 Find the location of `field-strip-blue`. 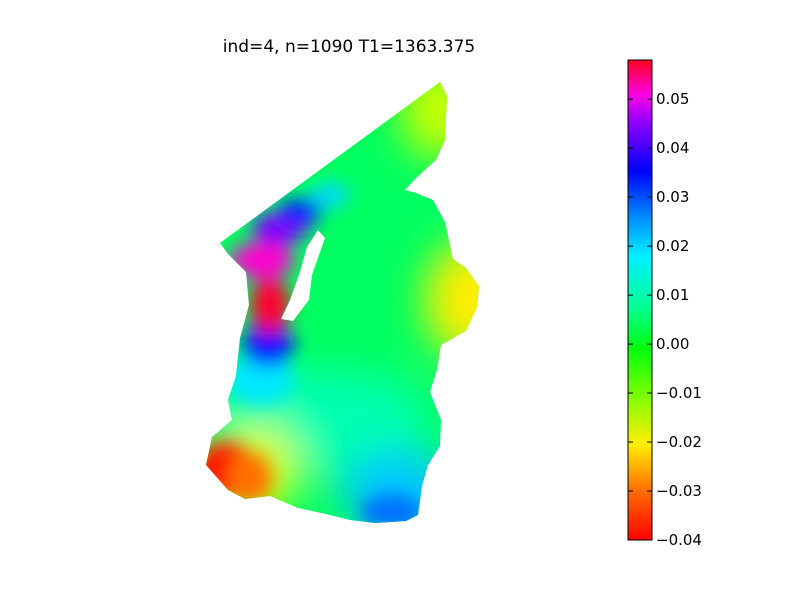

field-strip-blue is located at coordinates (268, 345).